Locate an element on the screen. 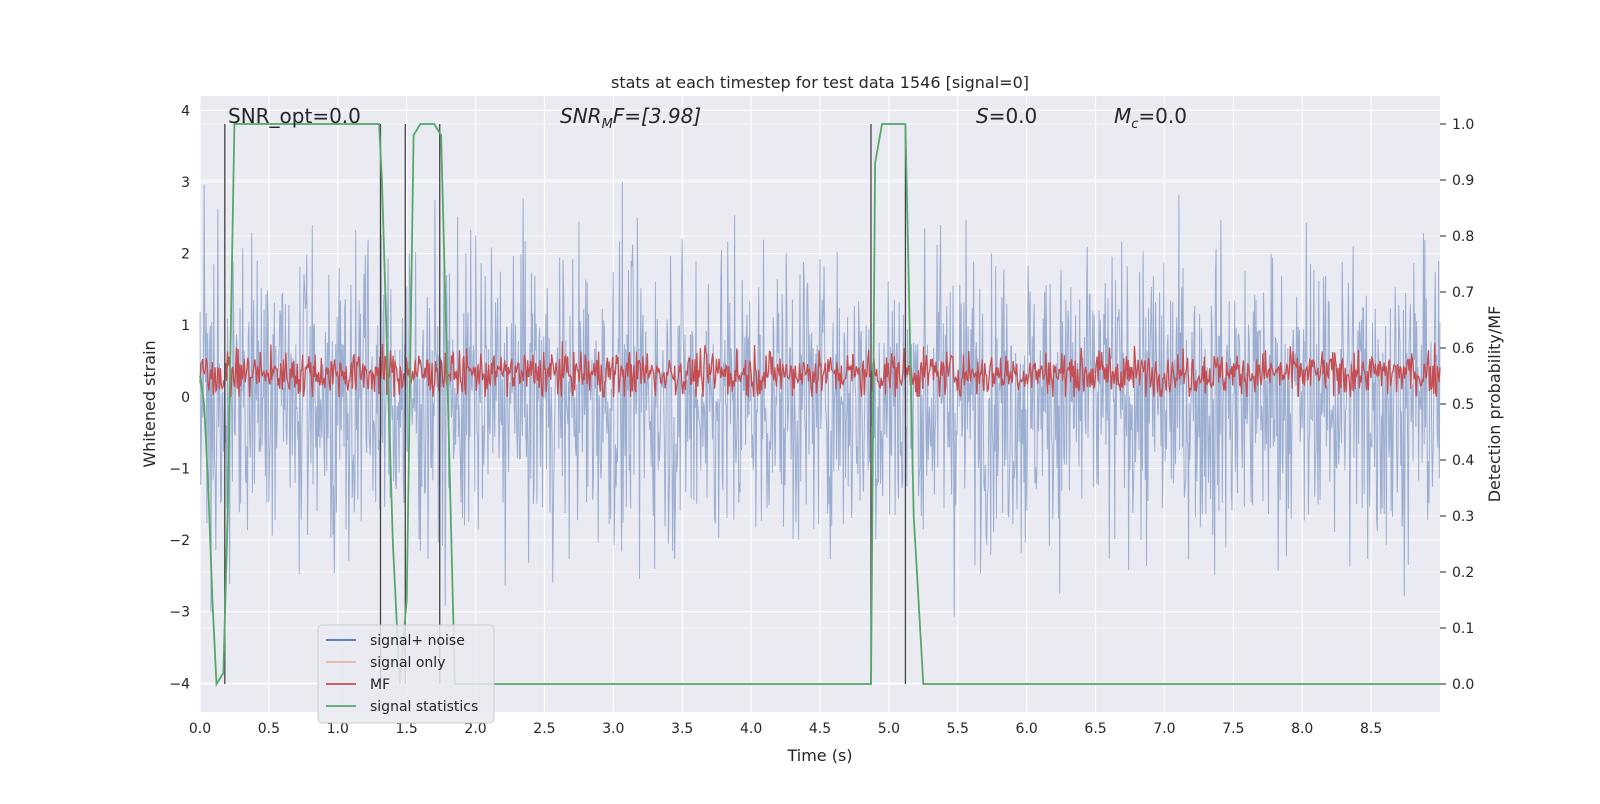  y2-tick-label: 0.4 is located at coordinates (1463, 461).